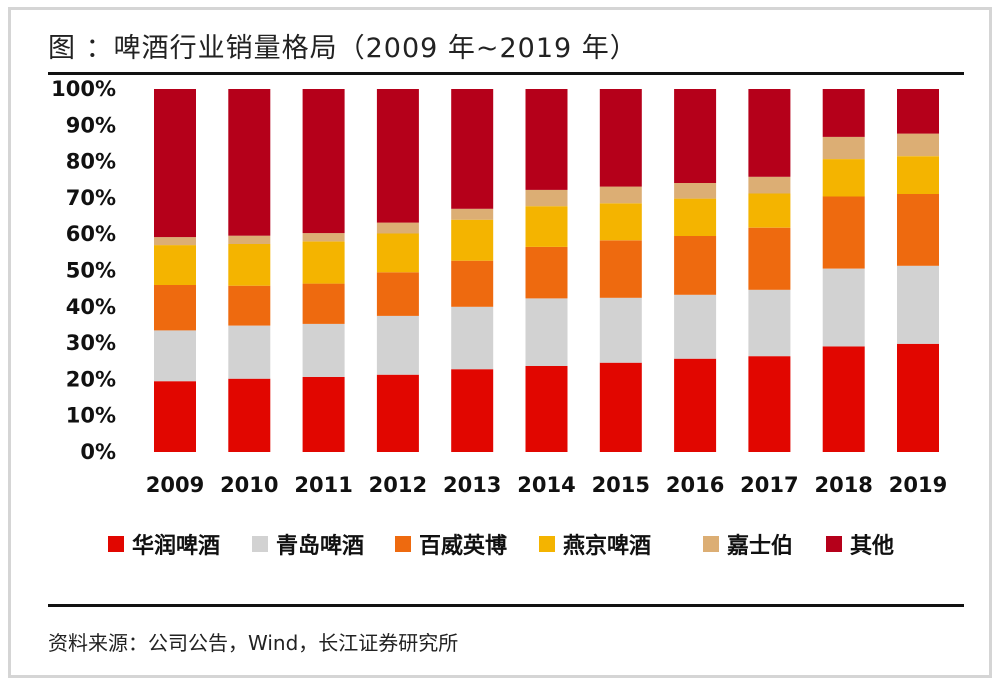  What do you see at coordinates (472, 485) in the screenshot?
I see `x-tick-label: 2013` at bounding box center [472, 485].